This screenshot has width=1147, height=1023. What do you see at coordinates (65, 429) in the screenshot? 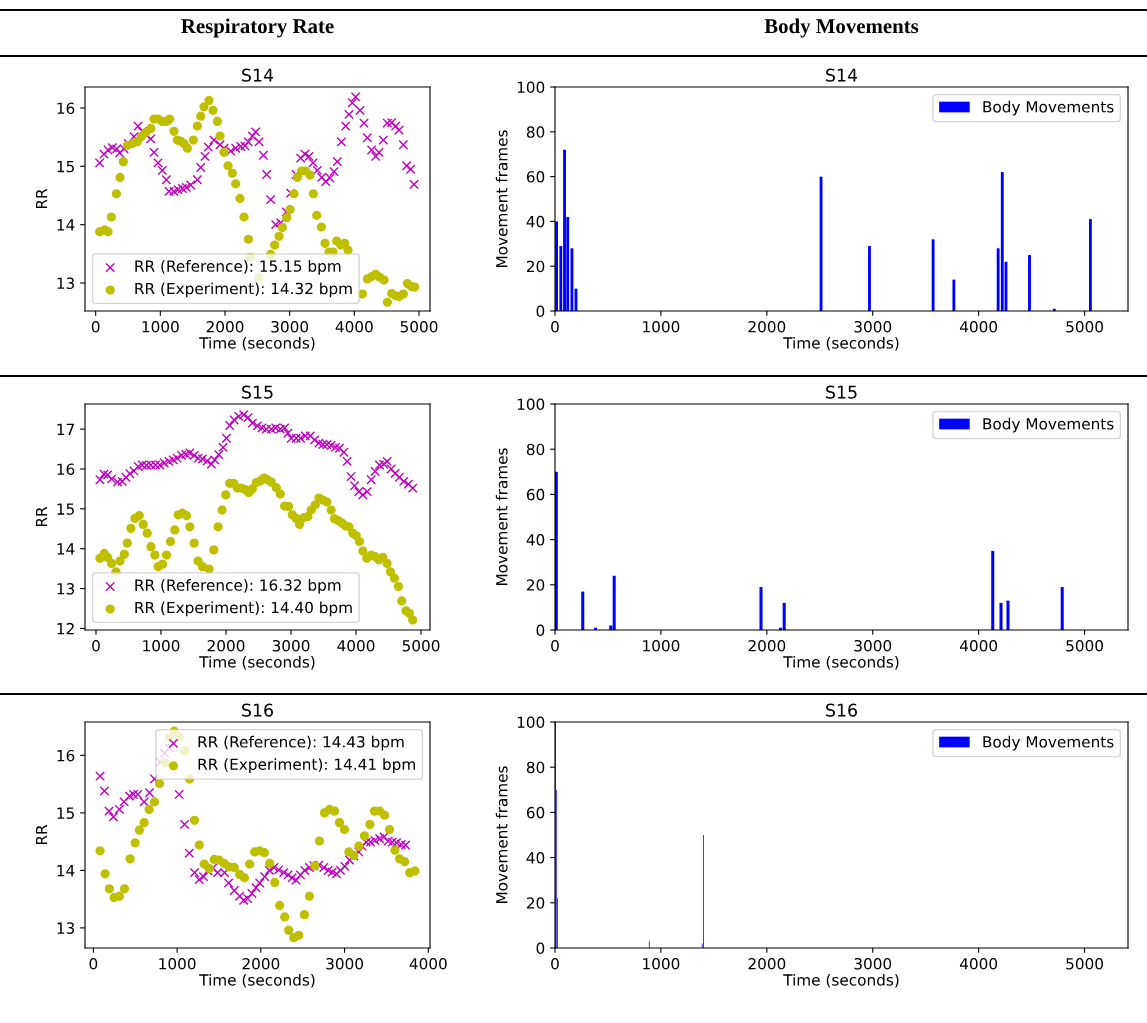
I see `y-tick-label: 17` at bounding box center [65, 429].